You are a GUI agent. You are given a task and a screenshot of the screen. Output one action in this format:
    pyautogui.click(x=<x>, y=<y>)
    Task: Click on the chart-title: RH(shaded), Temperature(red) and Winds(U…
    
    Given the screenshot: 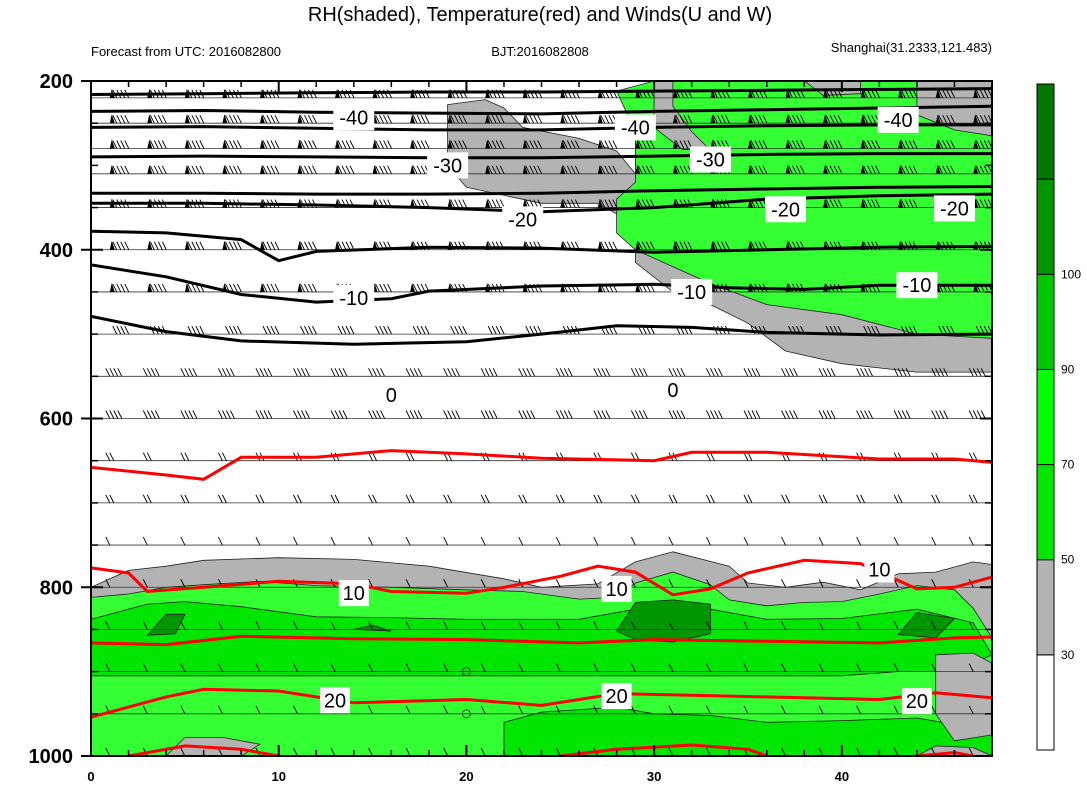 What is the action you would take?
    pyautogui.click(x=540, y=15)
    